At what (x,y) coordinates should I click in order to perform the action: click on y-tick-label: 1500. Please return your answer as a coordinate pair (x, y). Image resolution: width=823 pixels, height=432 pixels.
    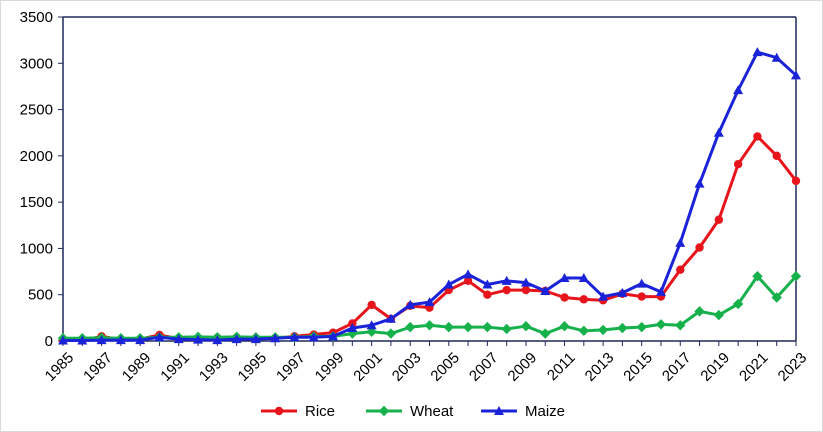
    Looking at the image, I should click on (36, 202).